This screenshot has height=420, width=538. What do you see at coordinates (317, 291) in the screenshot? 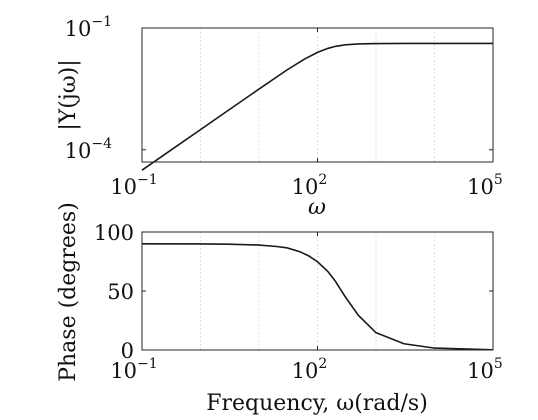
I see `phase-grid` at bounding box center [317, 291].